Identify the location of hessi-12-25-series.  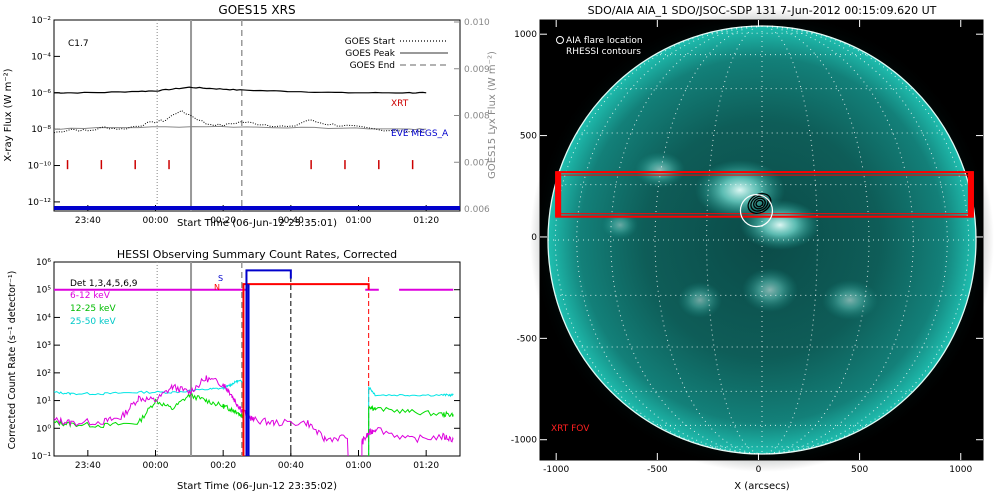
(254, 424).